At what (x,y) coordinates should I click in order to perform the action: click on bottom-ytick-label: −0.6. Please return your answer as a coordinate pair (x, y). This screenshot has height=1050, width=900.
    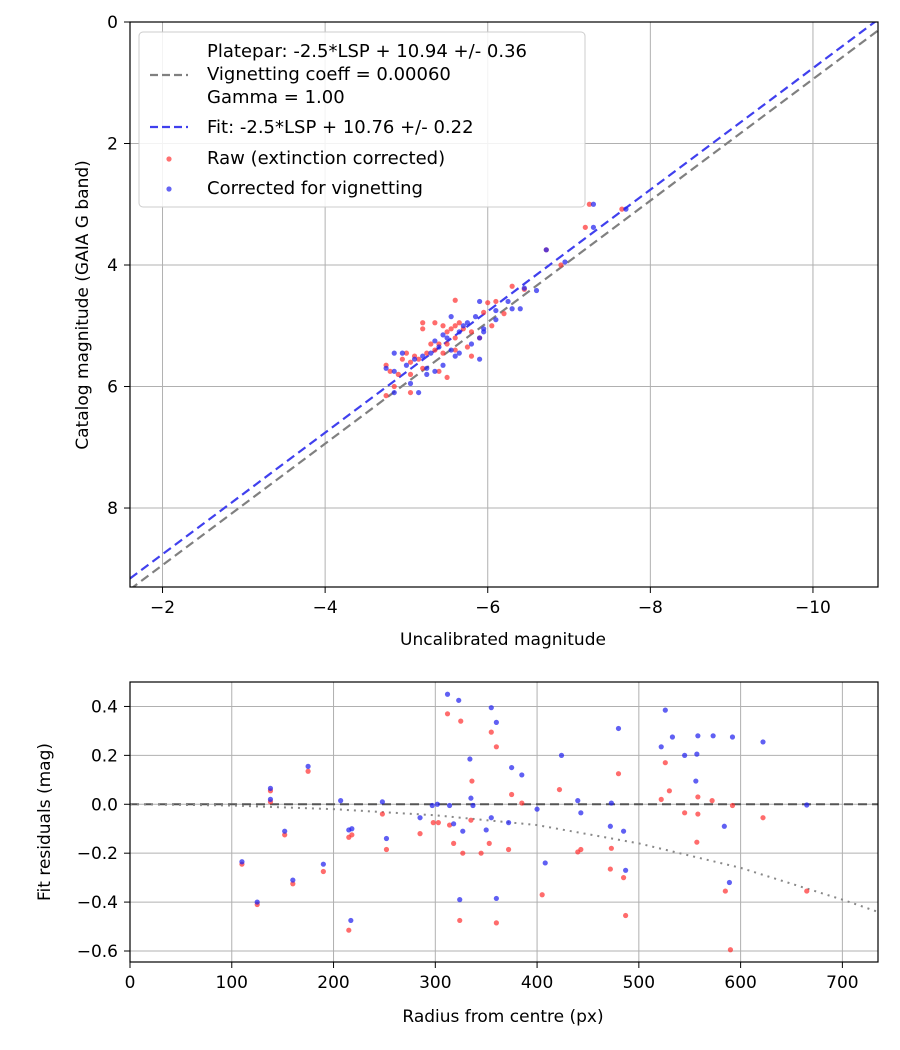
    Looking at the image, I should click on (97, 952).